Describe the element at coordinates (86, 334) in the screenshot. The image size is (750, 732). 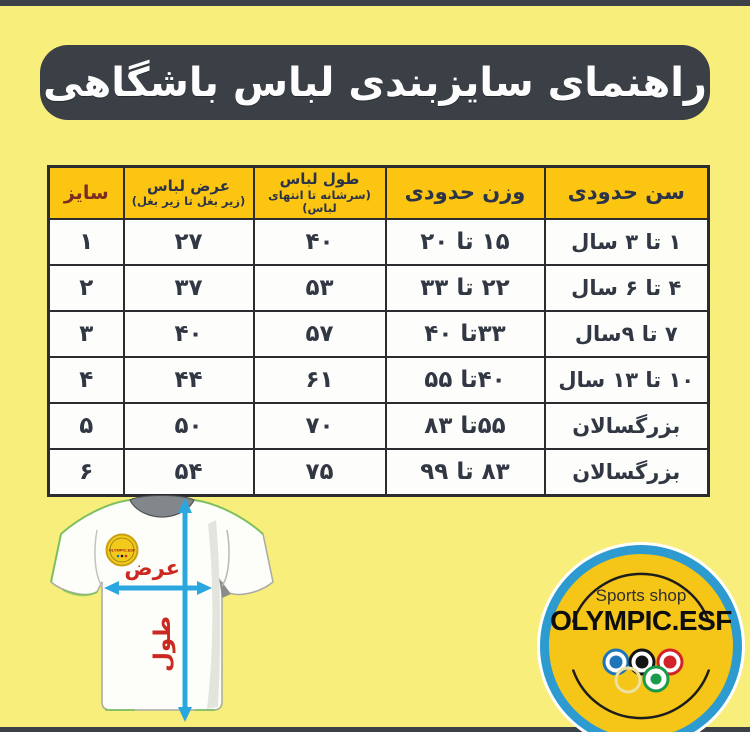
I see `cell-size: ۳` at that location.